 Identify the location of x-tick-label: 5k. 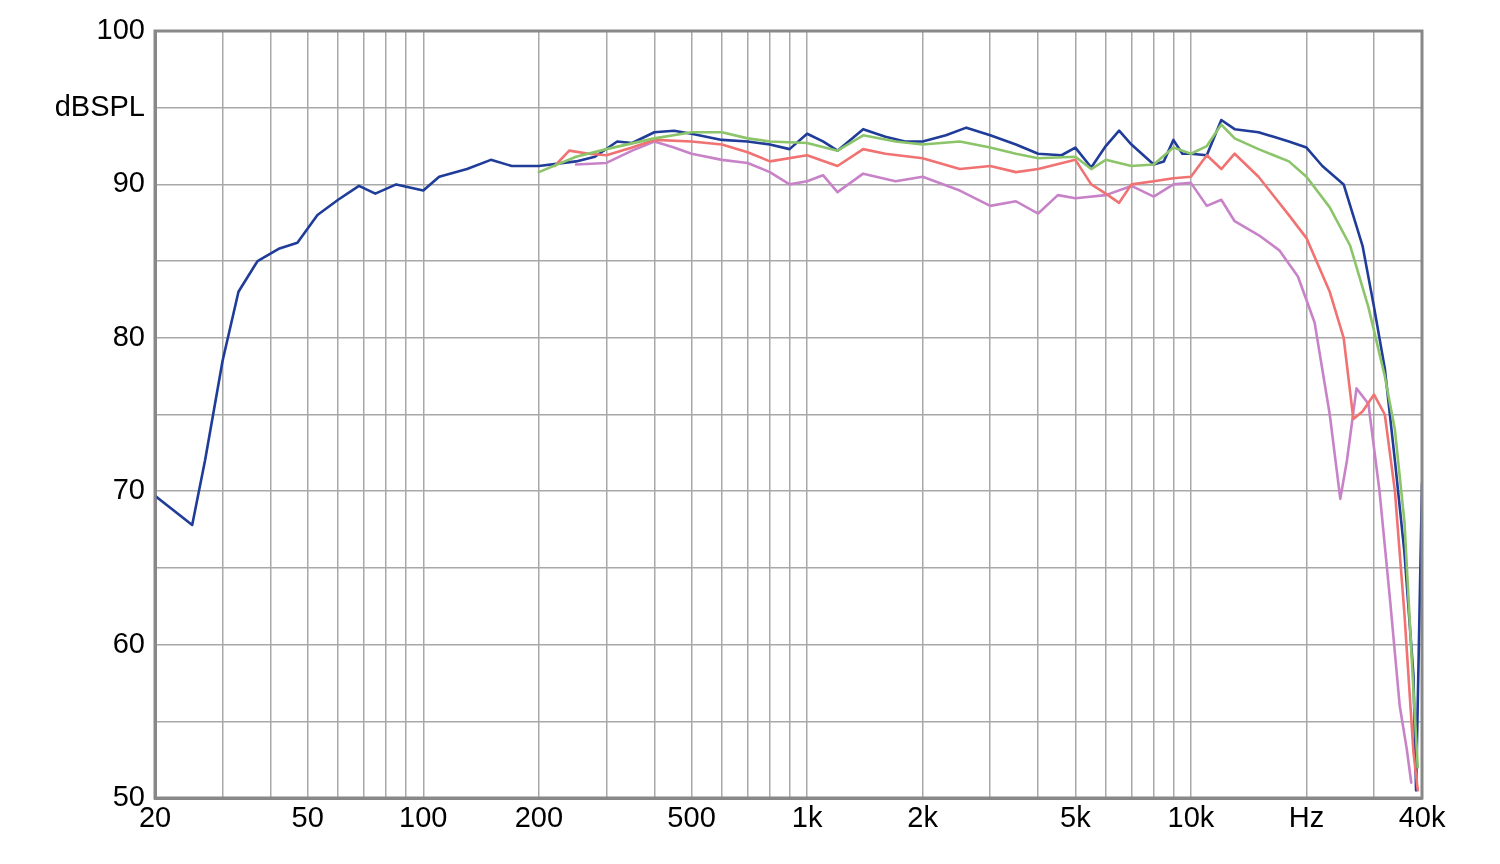
(1076, 817).